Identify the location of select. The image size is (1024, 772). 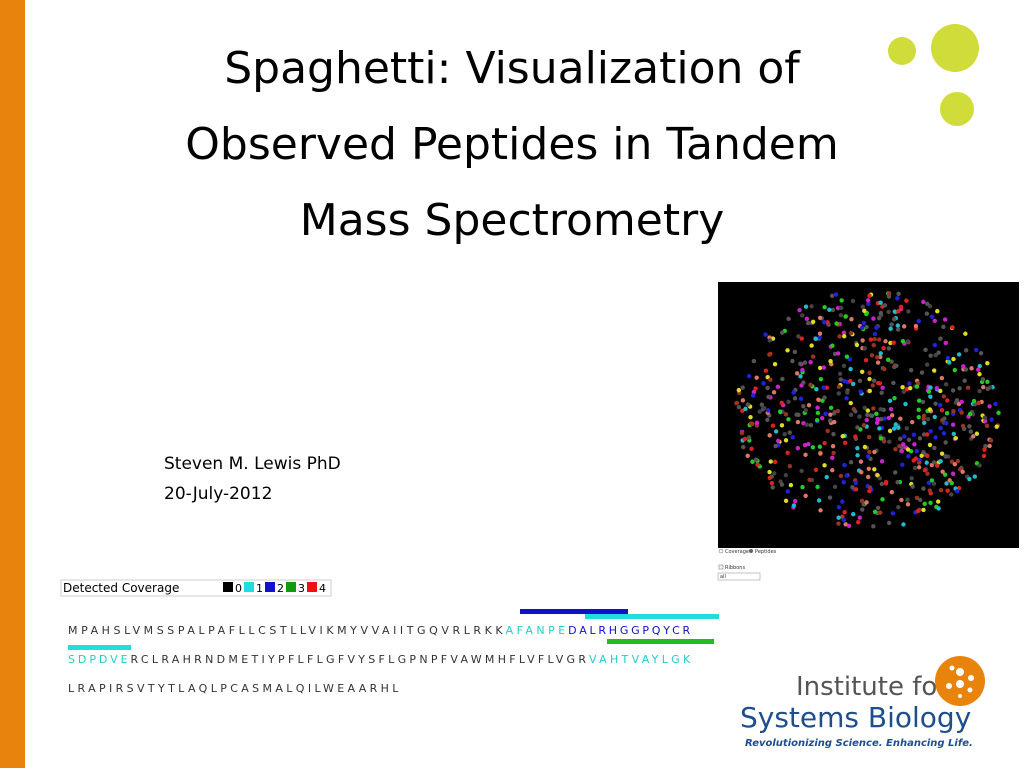
(739, 576).